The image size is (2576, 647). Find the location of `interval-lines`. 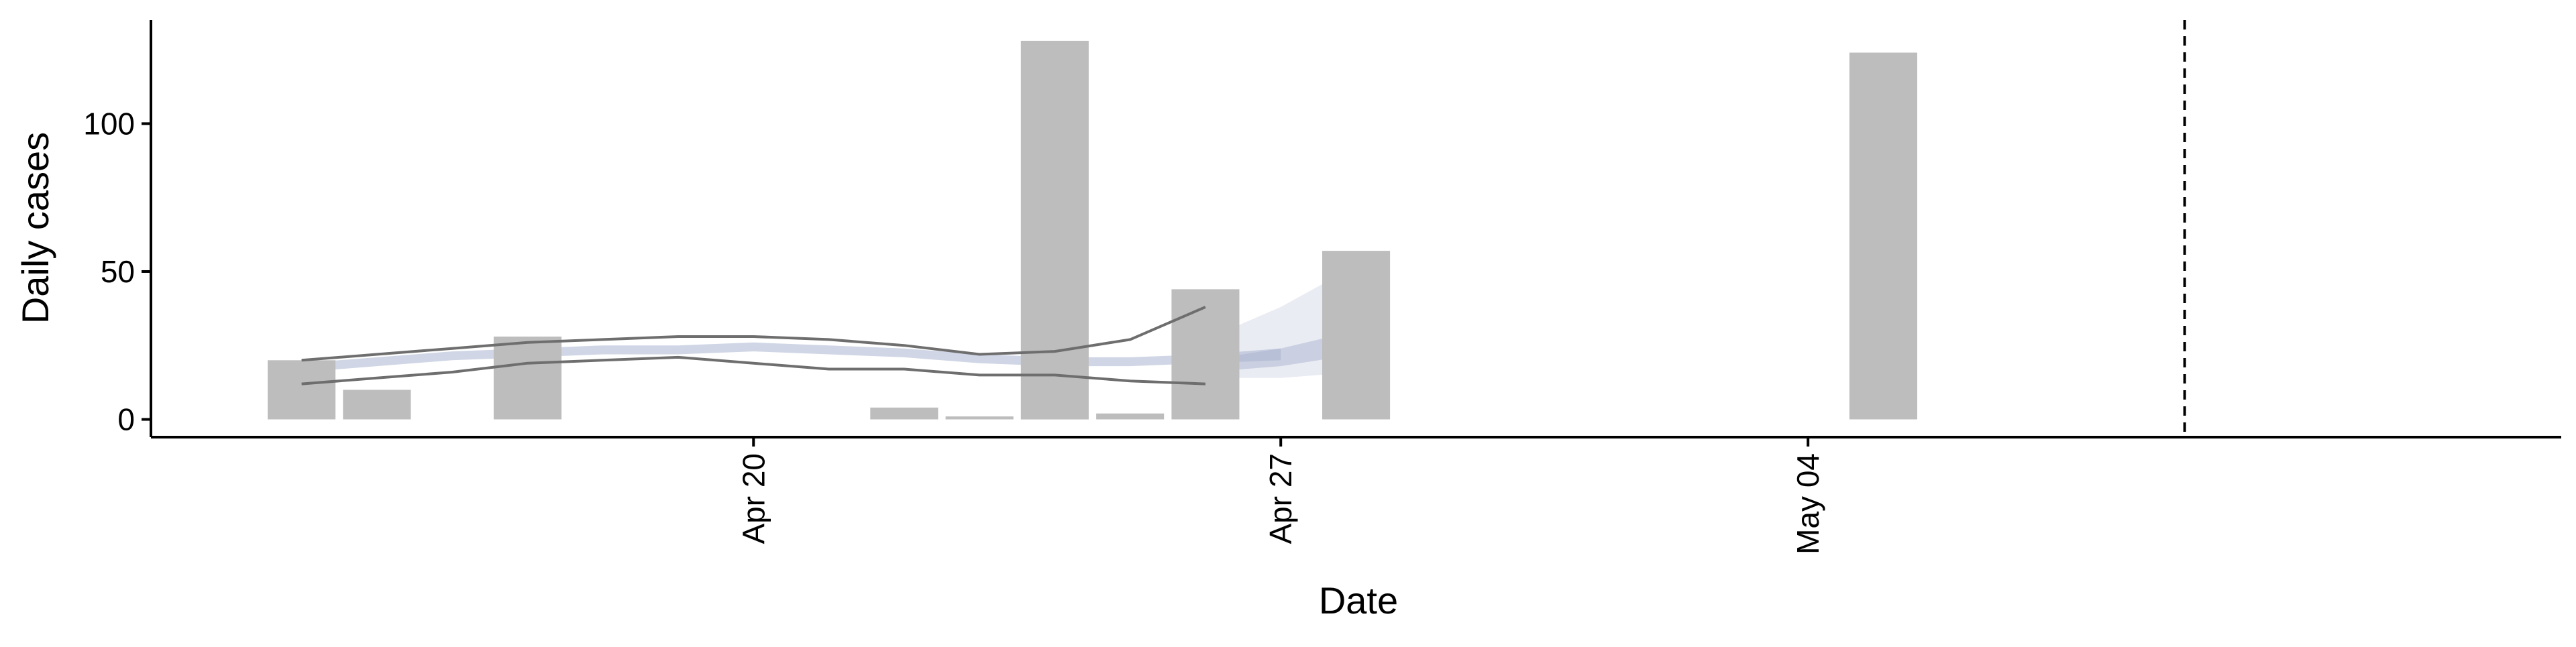

interval-lines is located at coordinates (753, 346).